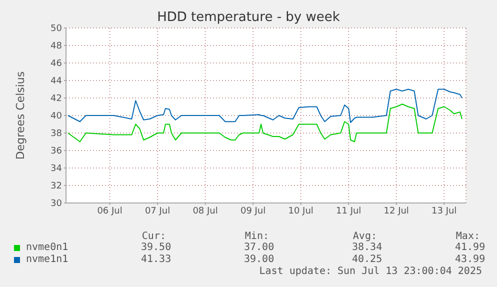 The image size is (497, 287). Describe the element at coordinates (205, 211) in the screenshot. I see `x-tick-label: 08 Jul` at that location.